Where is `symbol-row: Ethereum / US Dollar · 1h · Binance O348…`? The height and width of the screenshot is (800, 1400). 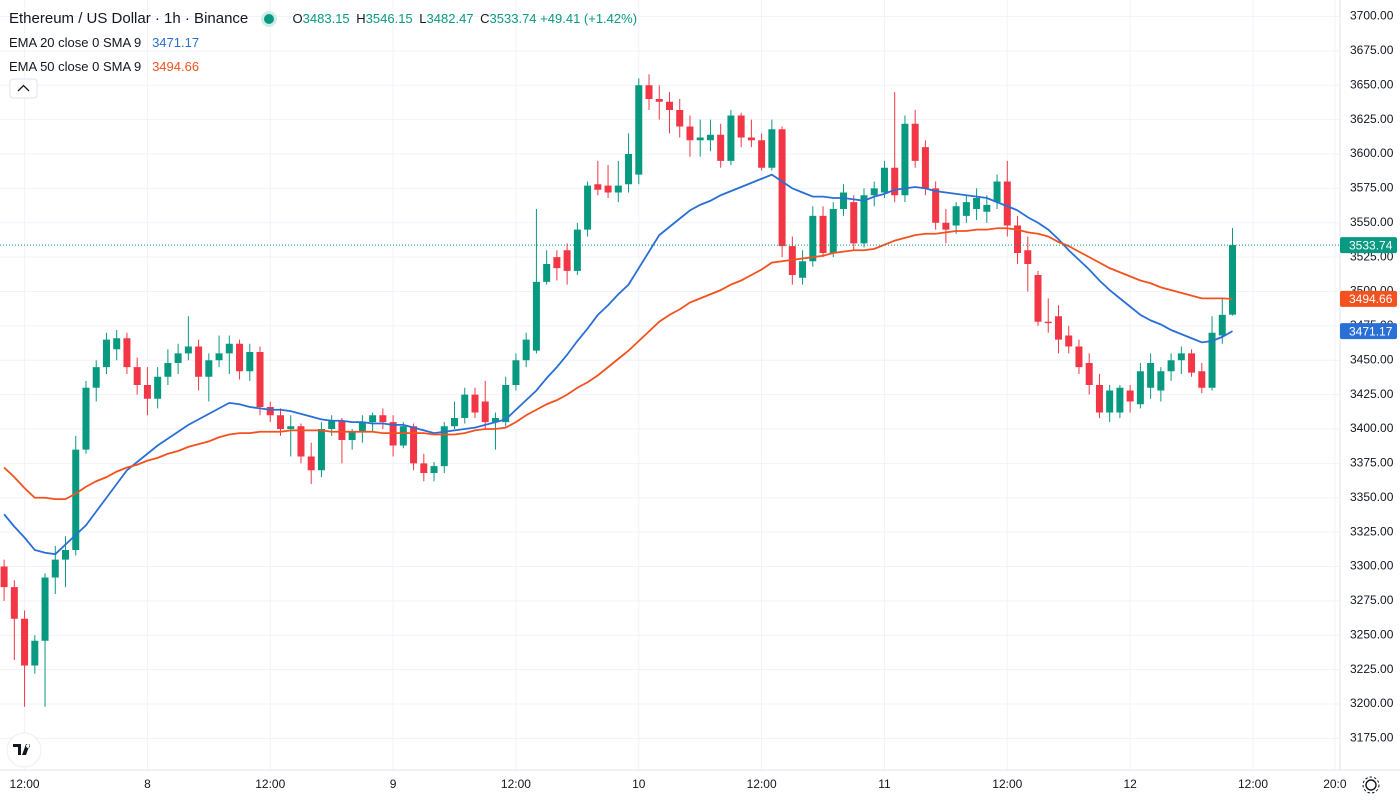 symbol-row: Ethereum / US Dollar · 1h · Binance O348… is located at coordinates (323, 19).